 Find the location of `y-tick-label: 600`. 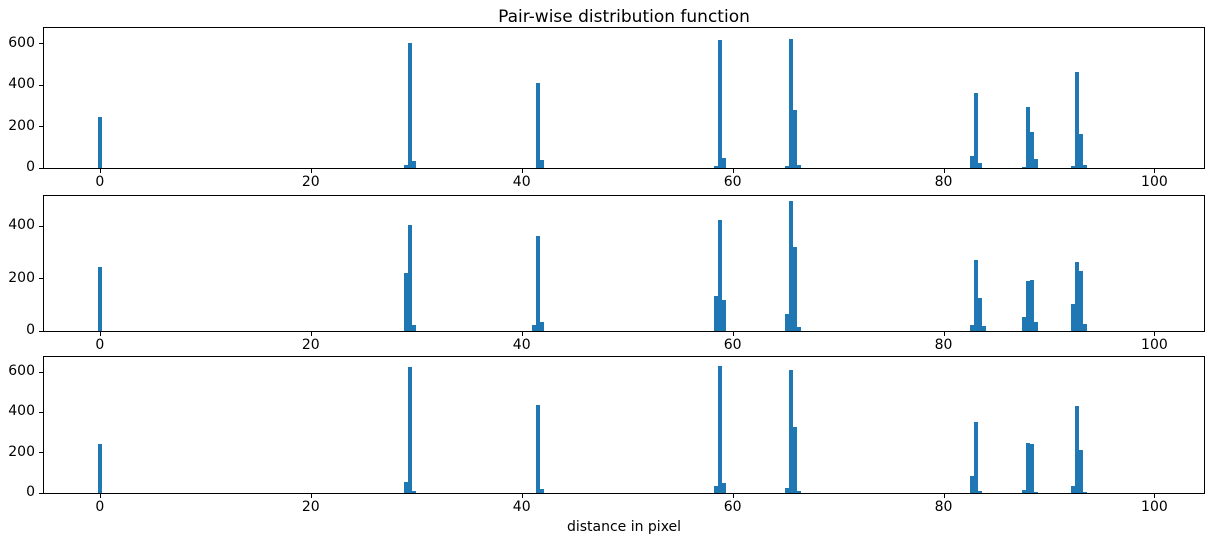

y-tick-label: 600 is located at coordinates (21, 371).